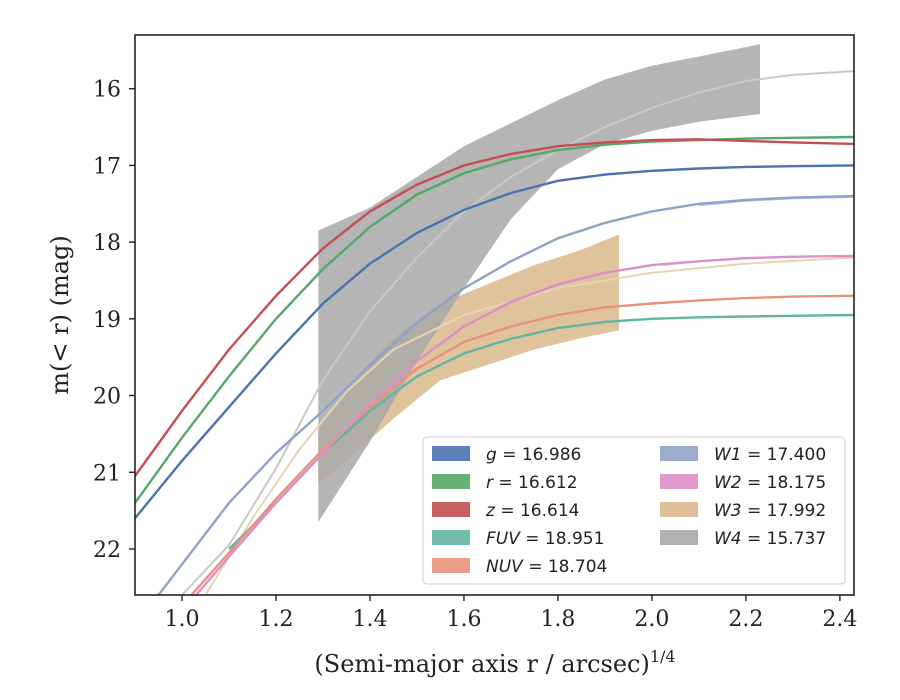  Describe the element at coordinates (451, 537) in the screenshot. I see `legend-swatch-fuv` at that location.